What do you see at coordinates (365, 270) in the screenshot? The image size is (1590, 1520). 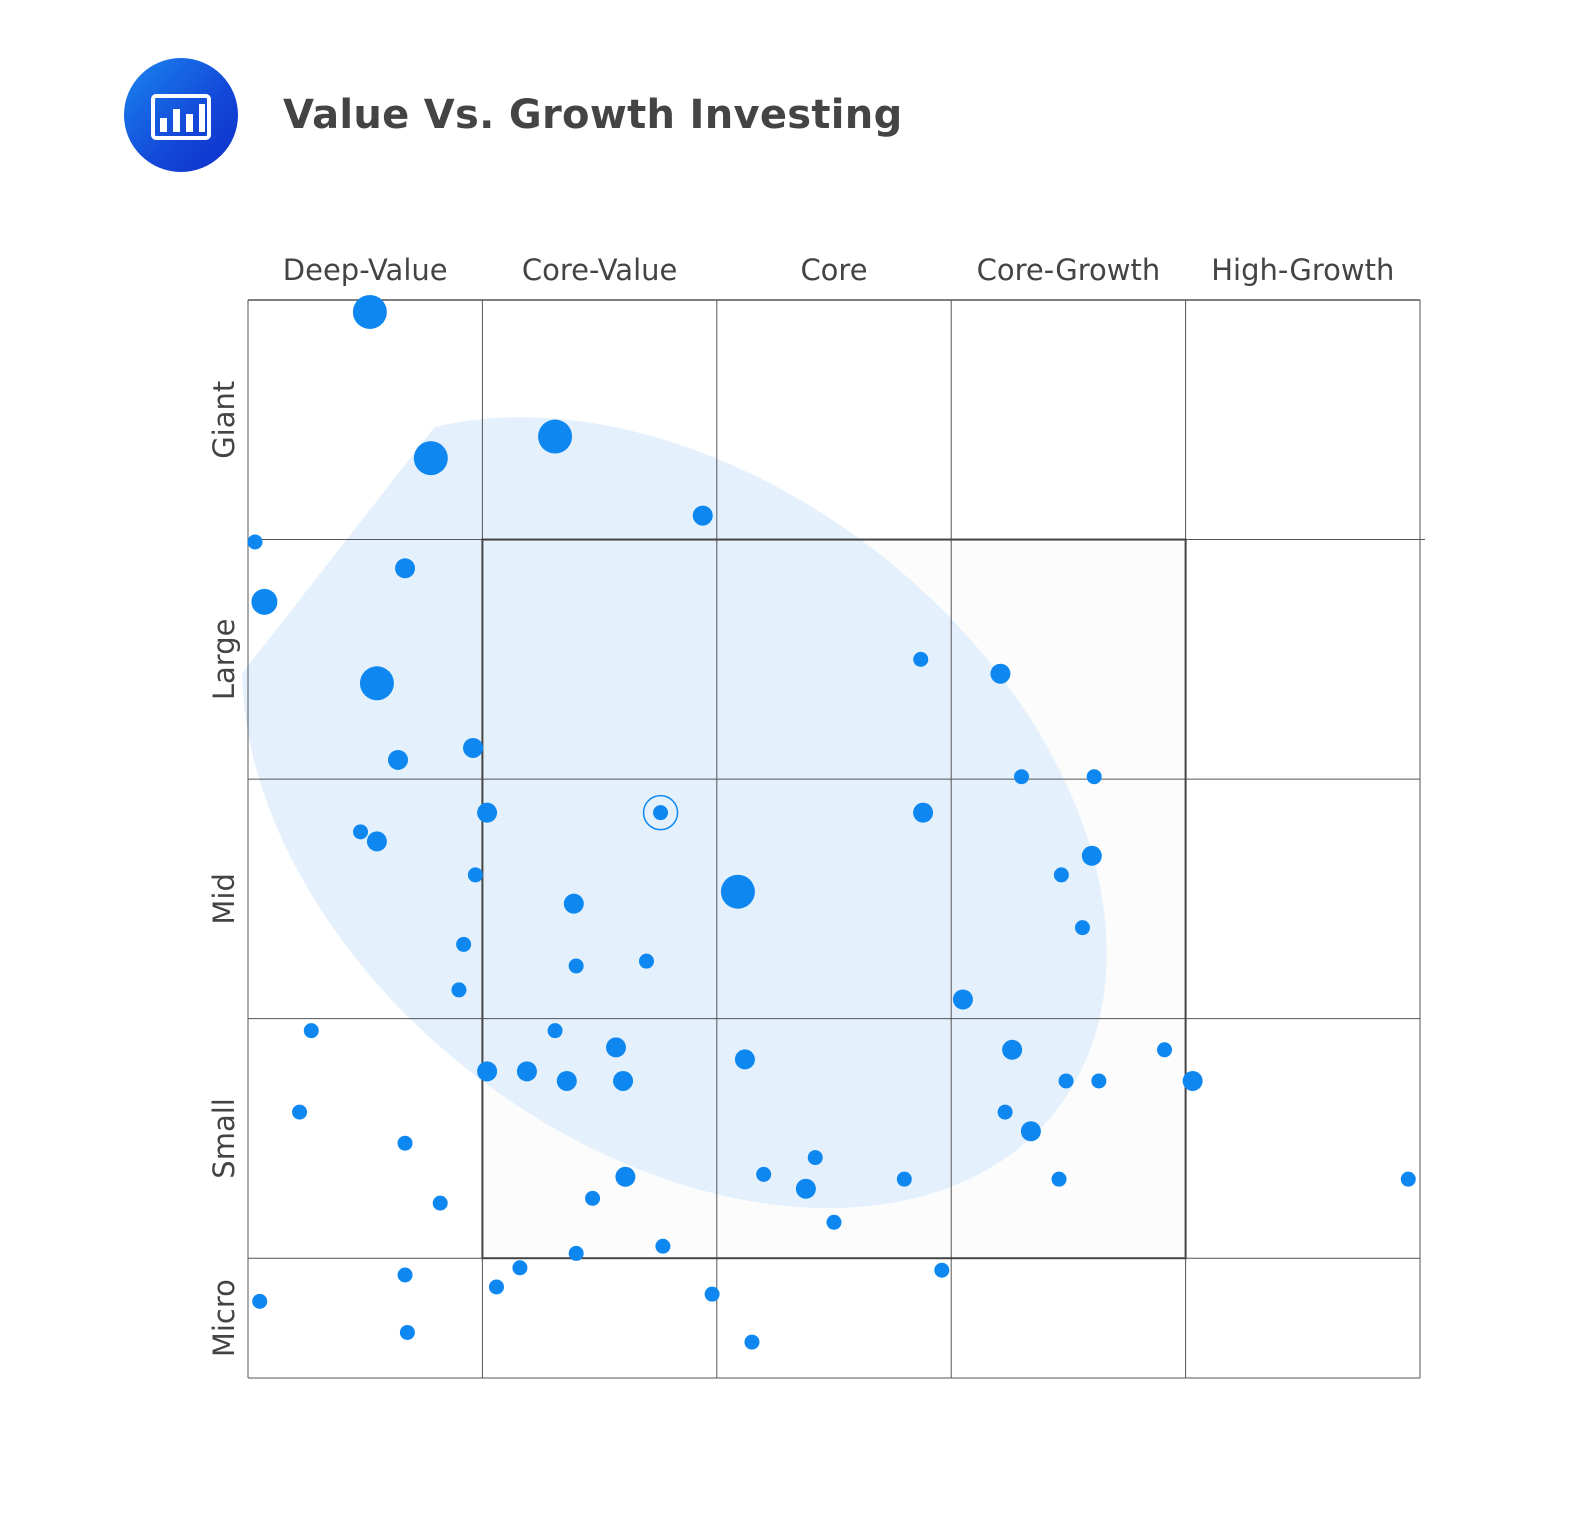 I see `x-tick-label: Deep-Value` at bounding box center [365, 270].